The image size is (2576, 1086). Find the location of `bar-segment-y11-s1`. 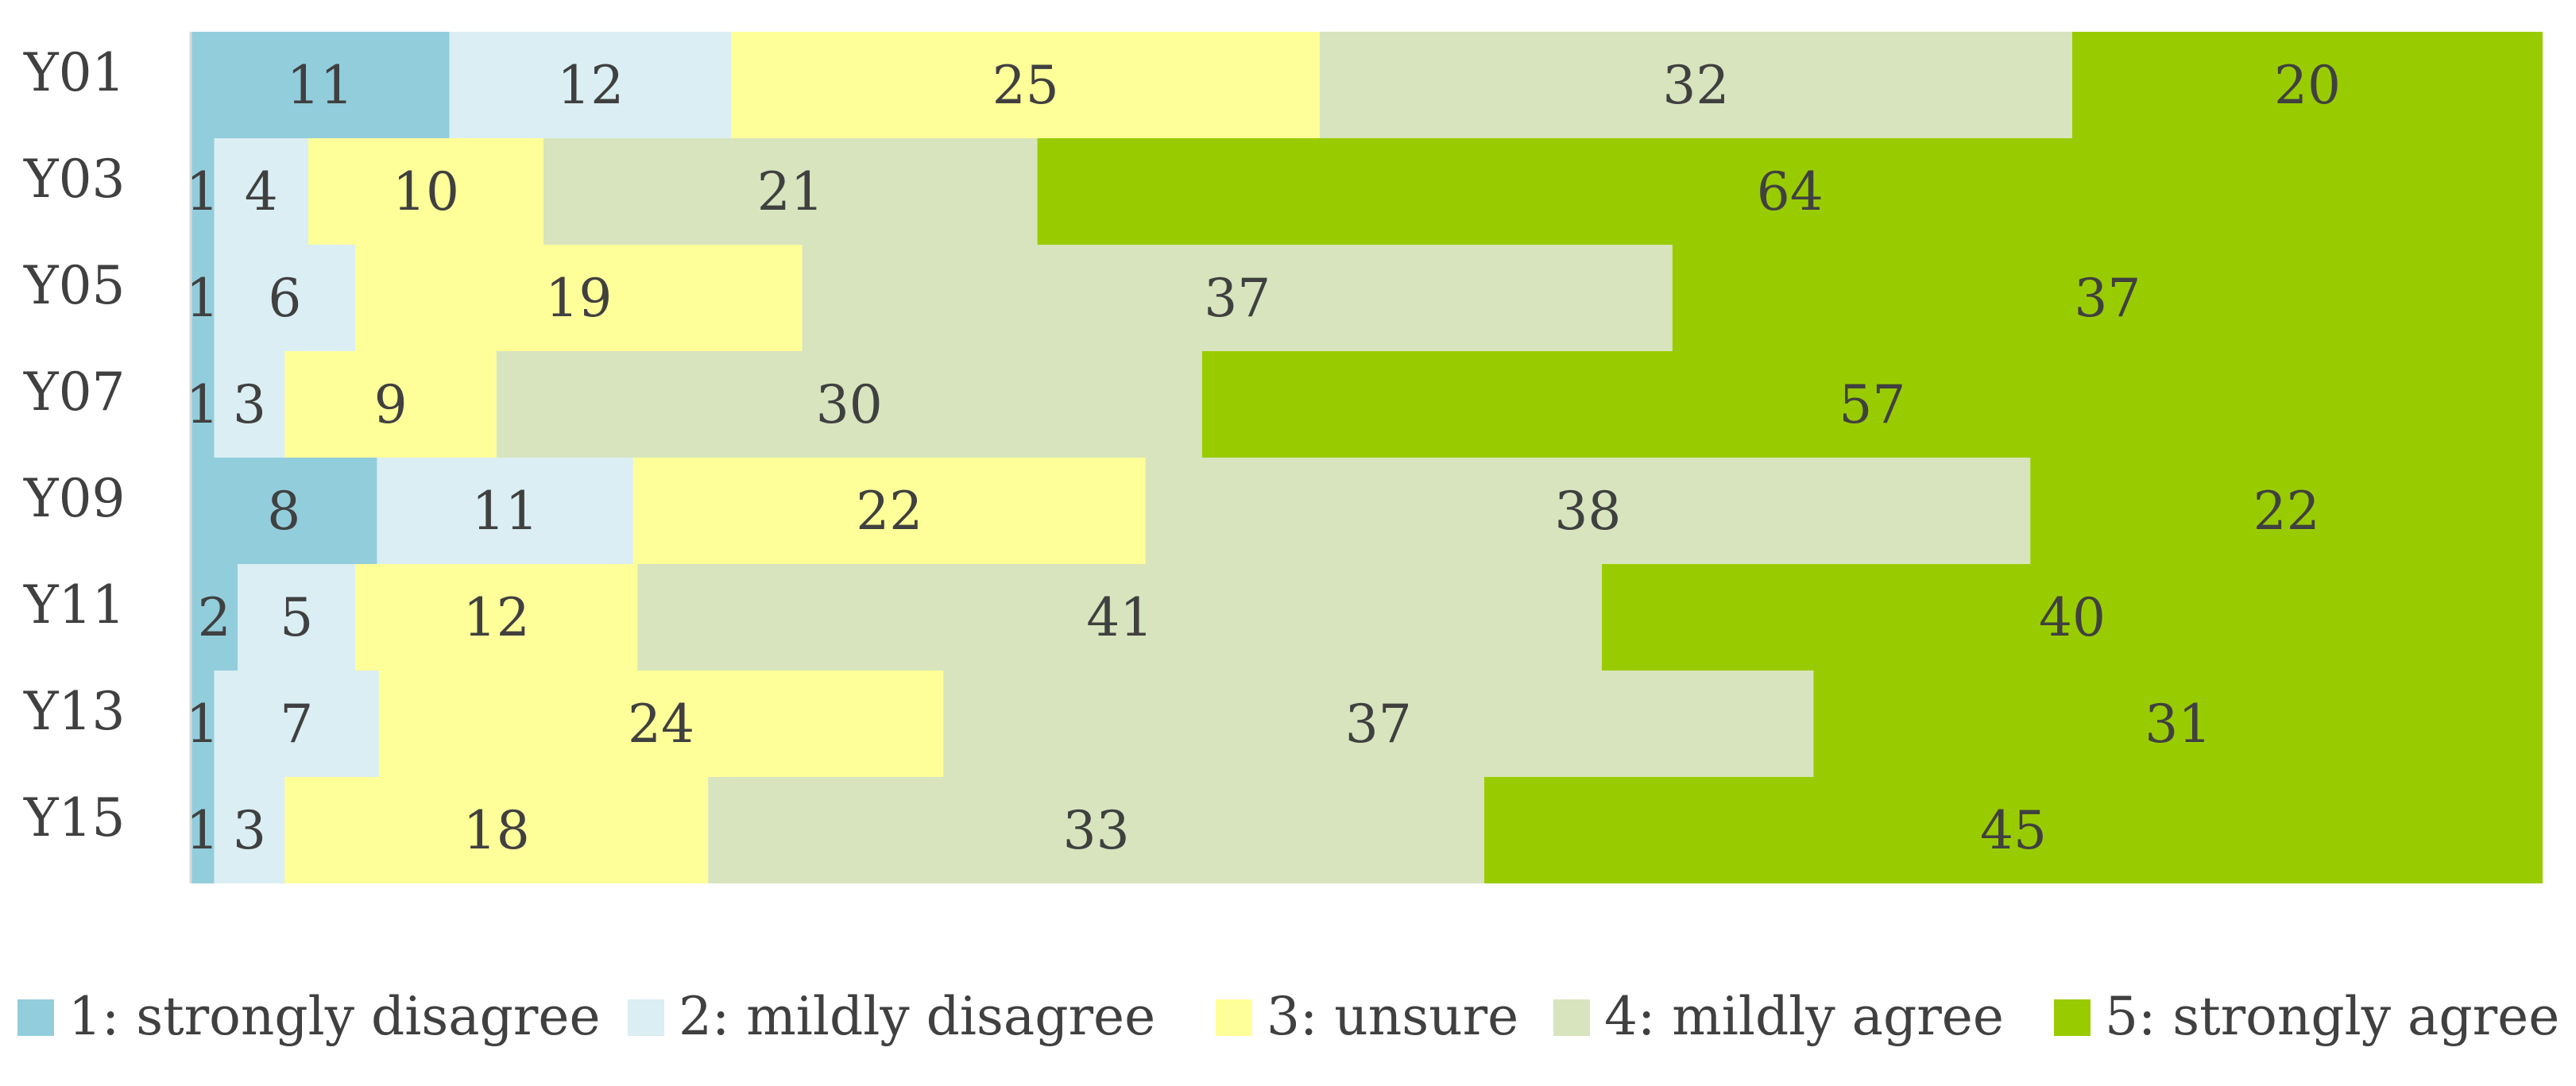

bar-segment-y11-s1 is located at coordinates (214, 617).